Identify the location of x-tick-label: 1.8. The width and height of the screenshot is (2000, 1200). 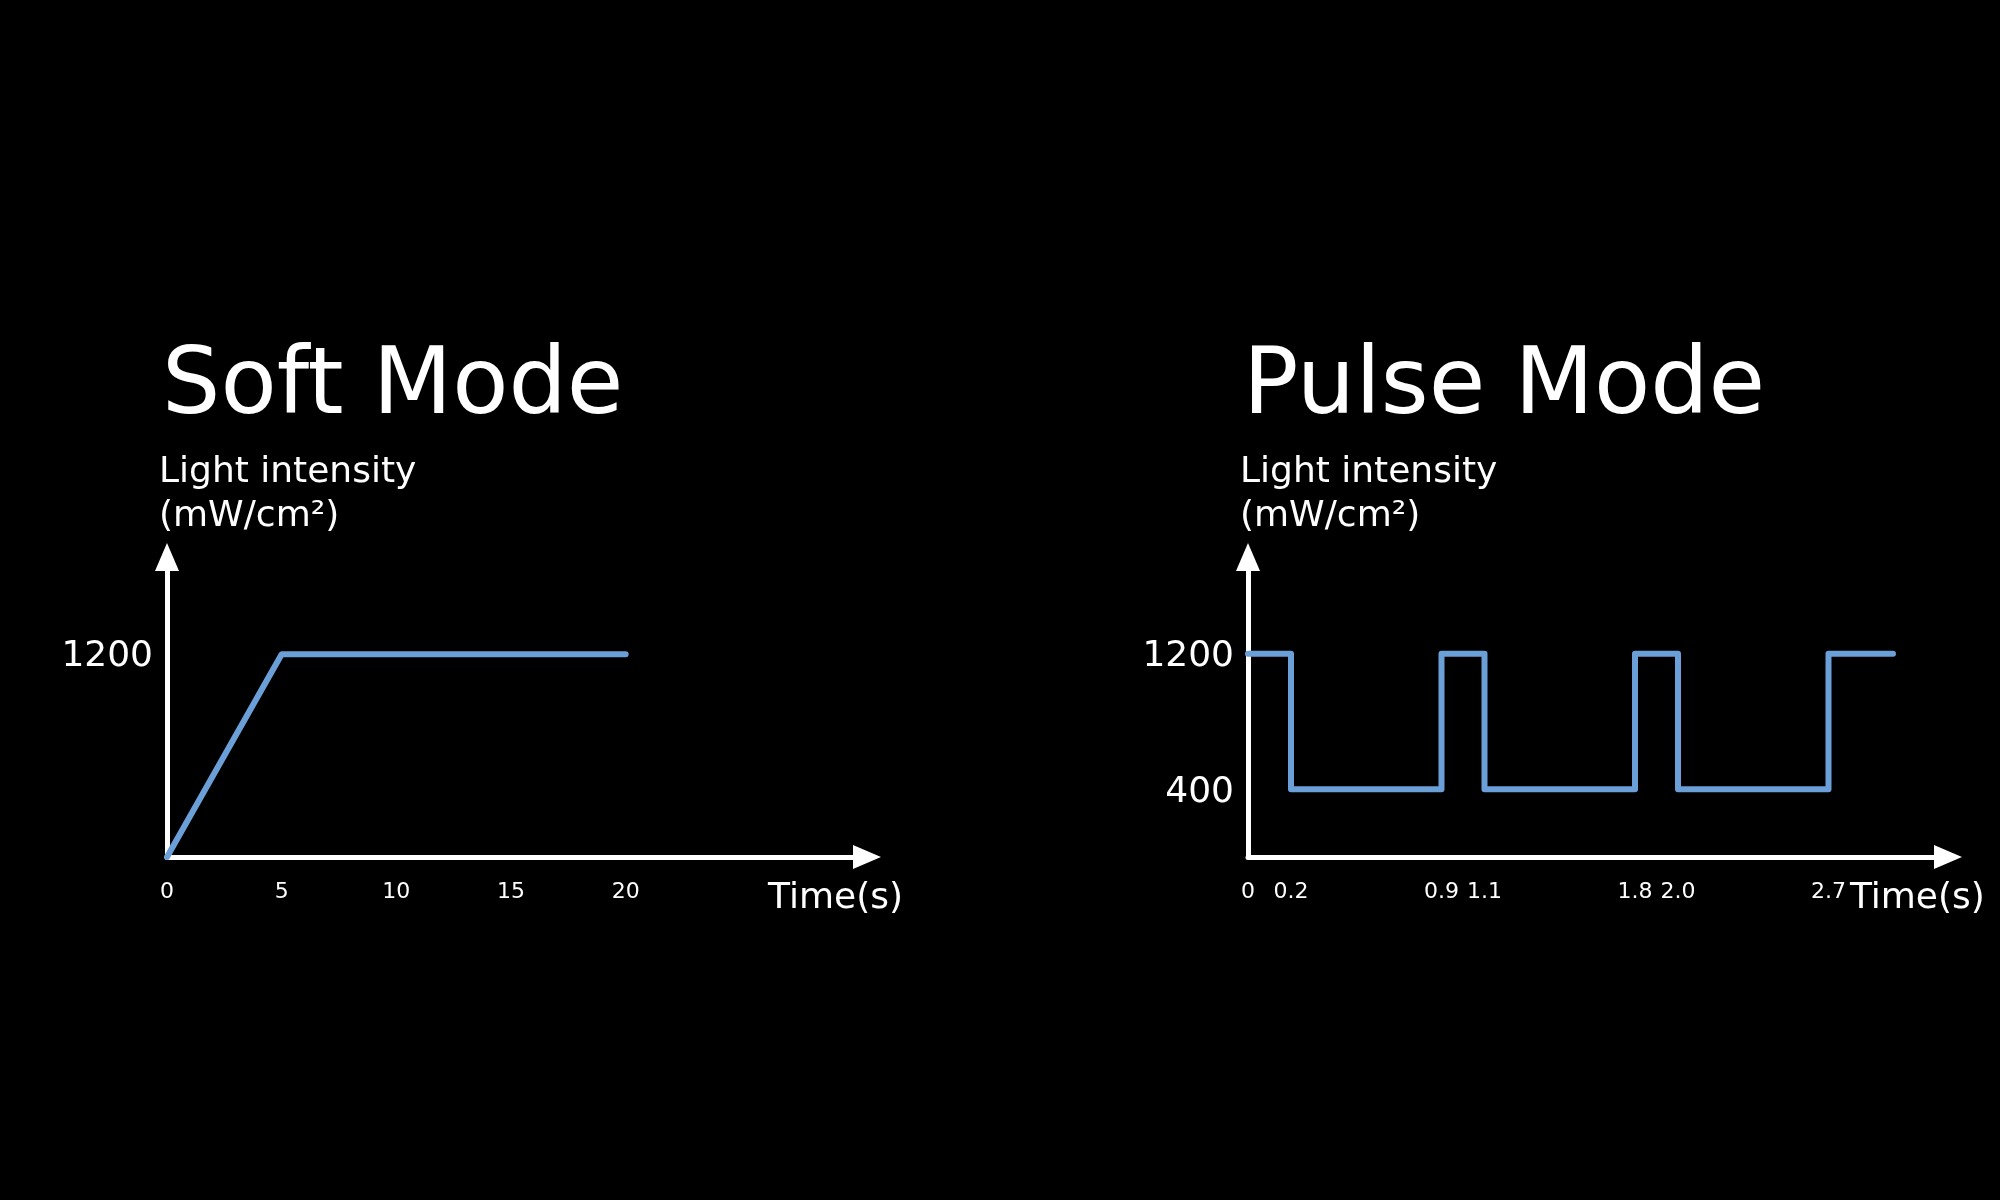
(1635, 890).